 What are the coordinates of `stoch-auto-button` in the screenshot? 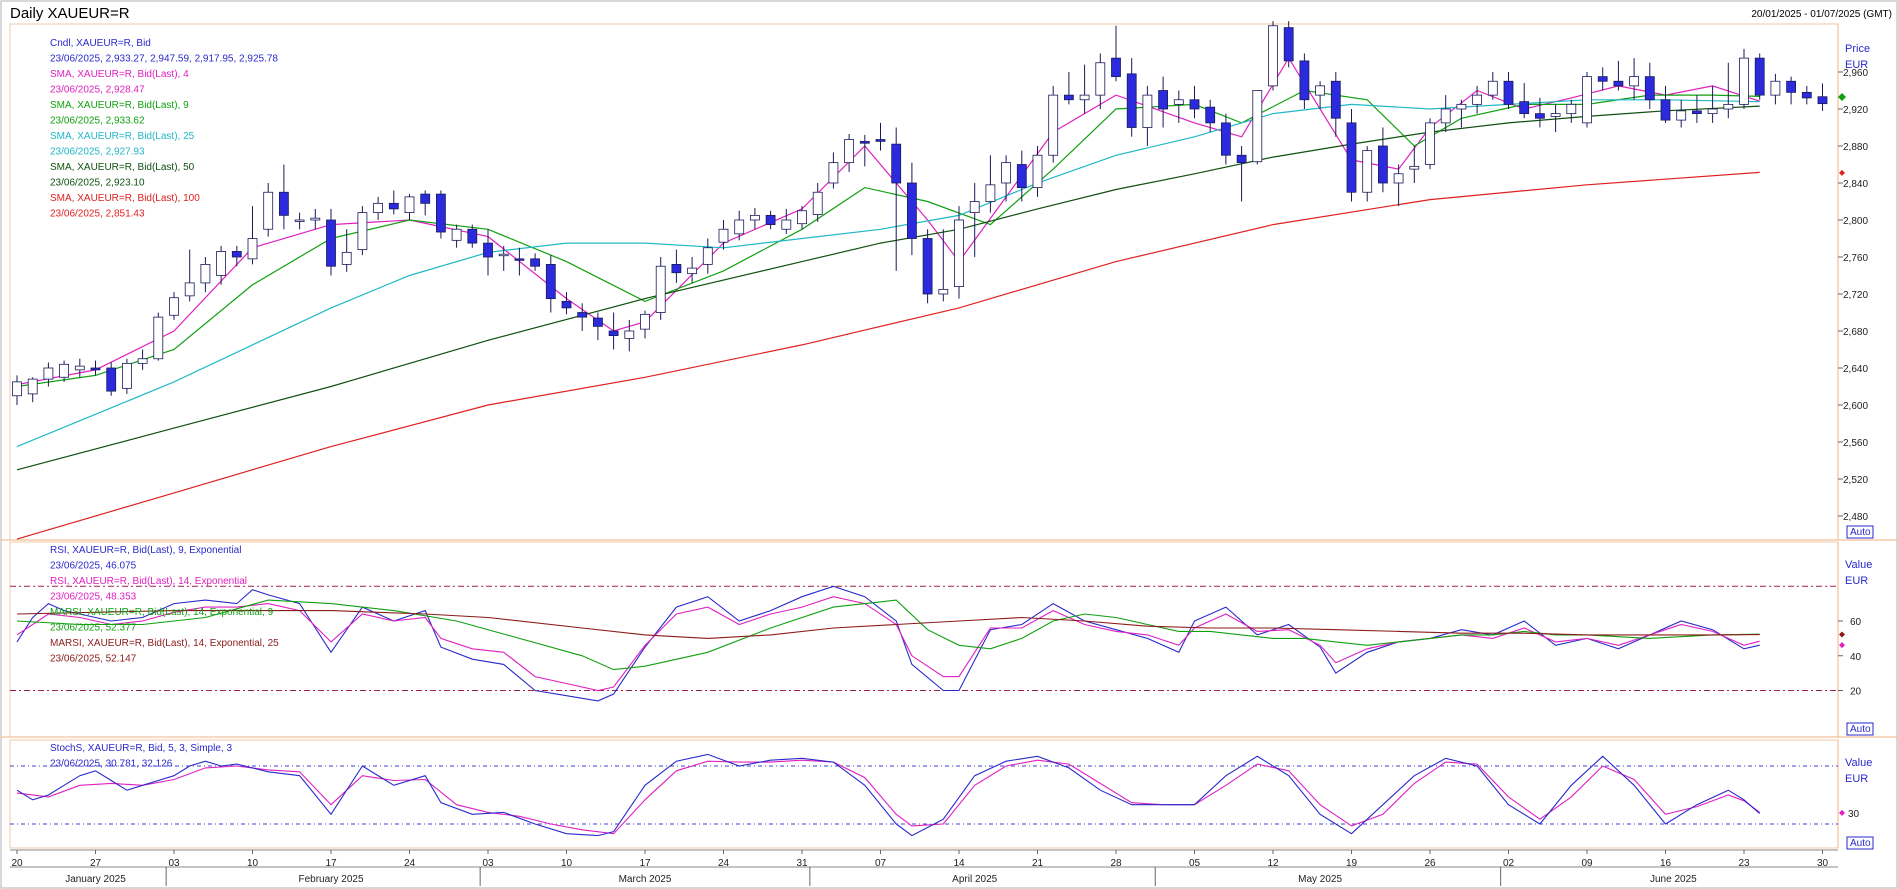 It's located at (1860, 843).